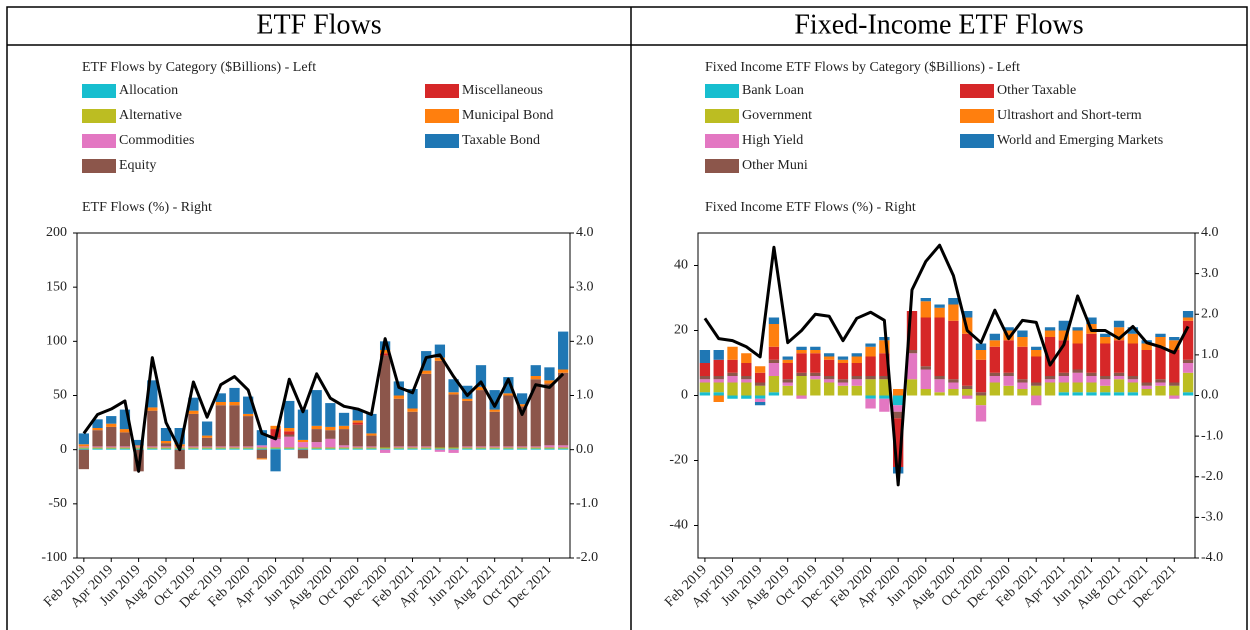 This screenshot has width=1250, height=630. What do you see at coordinates (323, 405) in the screenshot?
I see `line` at bounding box center [323, 405].